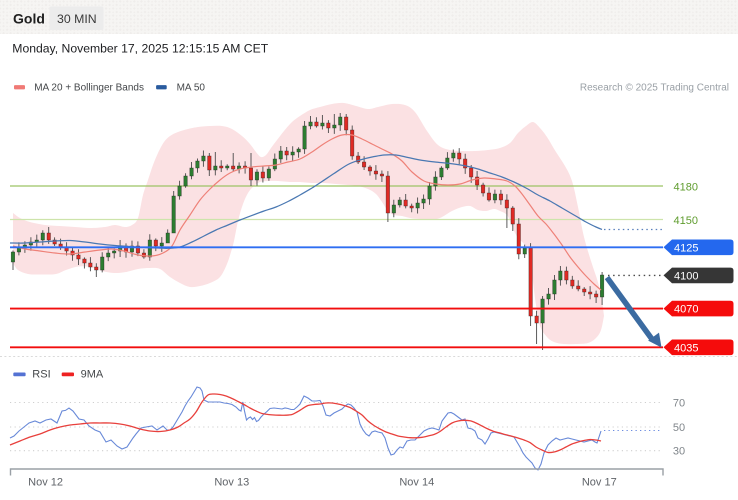  I want to click on svg-text: 4150, so click(686, 221).